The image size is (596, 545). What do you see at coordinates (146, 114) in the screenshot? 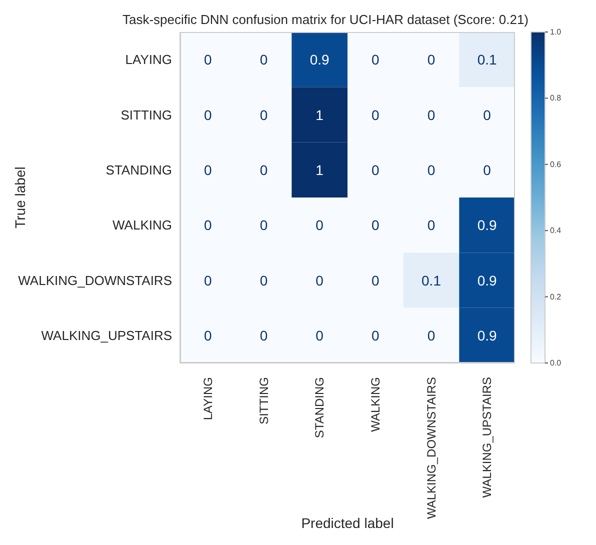
I see `y-tick-label: SITTING` at bounding box center [146, 114].